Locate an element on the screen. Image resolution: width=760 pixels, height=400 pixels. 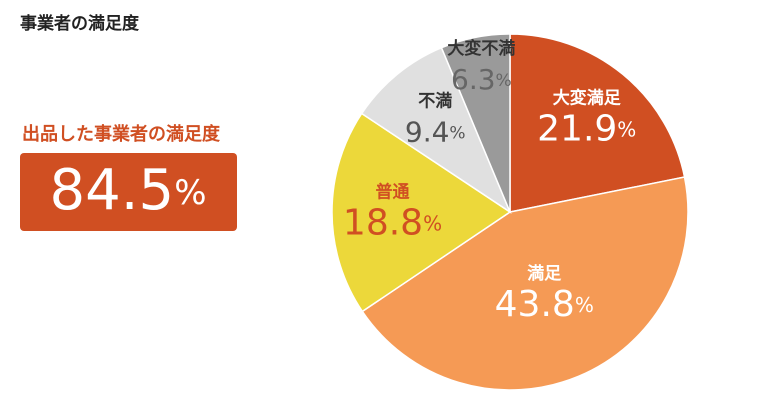
callout-box is located at coordinates (128, 192).